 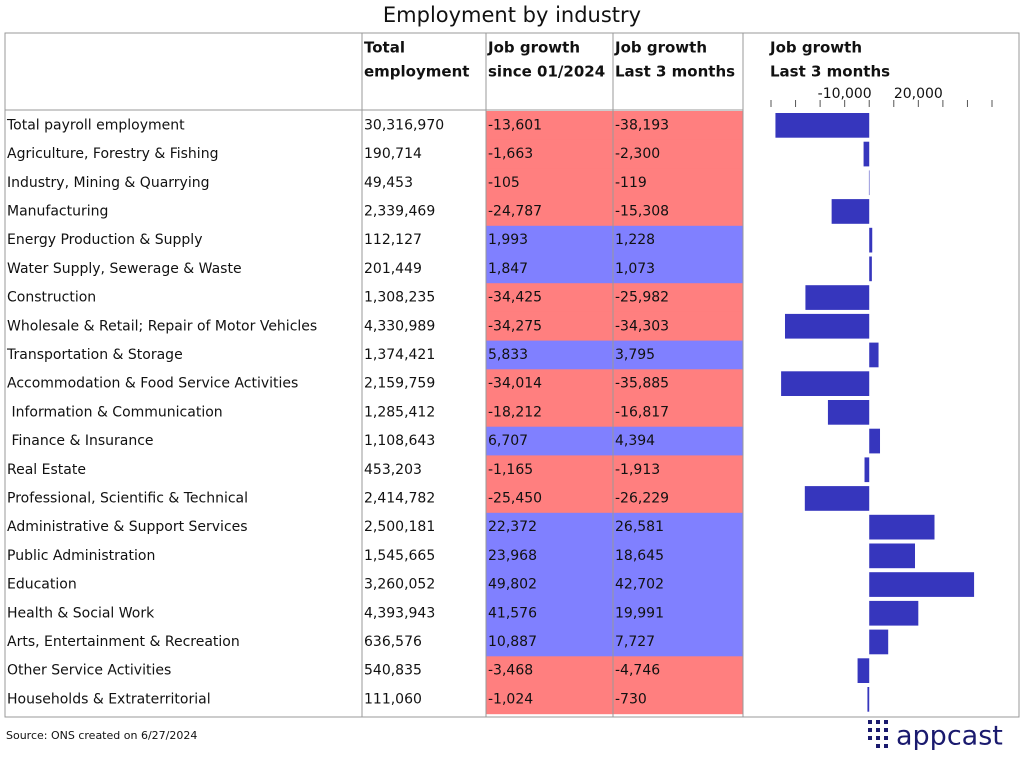 What do you see at coordinates (949, 736) in the screenshot?
I see `logo: appcast` at bounding box center [949, 736].